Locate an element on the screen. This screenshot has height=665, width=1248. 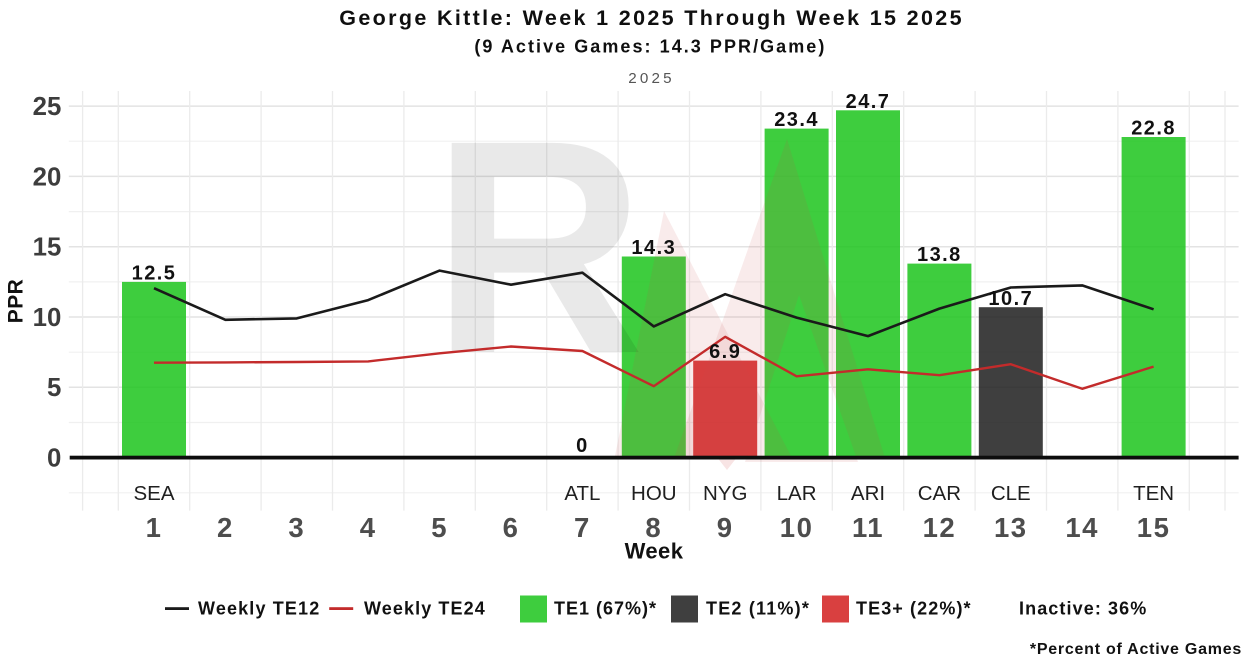
svg-text: TEN is located at coordinates (1153, 493).